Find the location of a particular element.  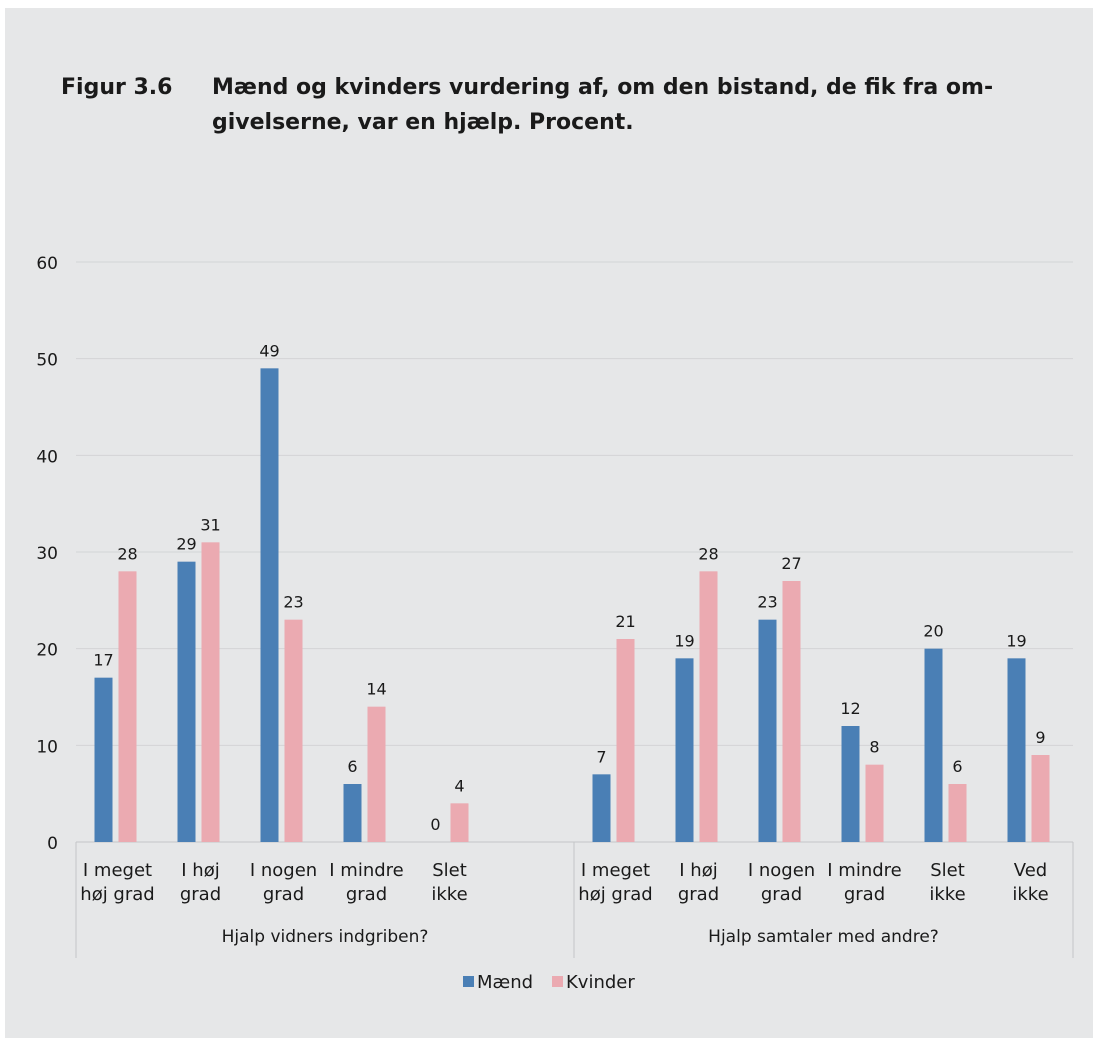

group-label: Hjalp samtaler med andre? is located at coordinates (823, 937).